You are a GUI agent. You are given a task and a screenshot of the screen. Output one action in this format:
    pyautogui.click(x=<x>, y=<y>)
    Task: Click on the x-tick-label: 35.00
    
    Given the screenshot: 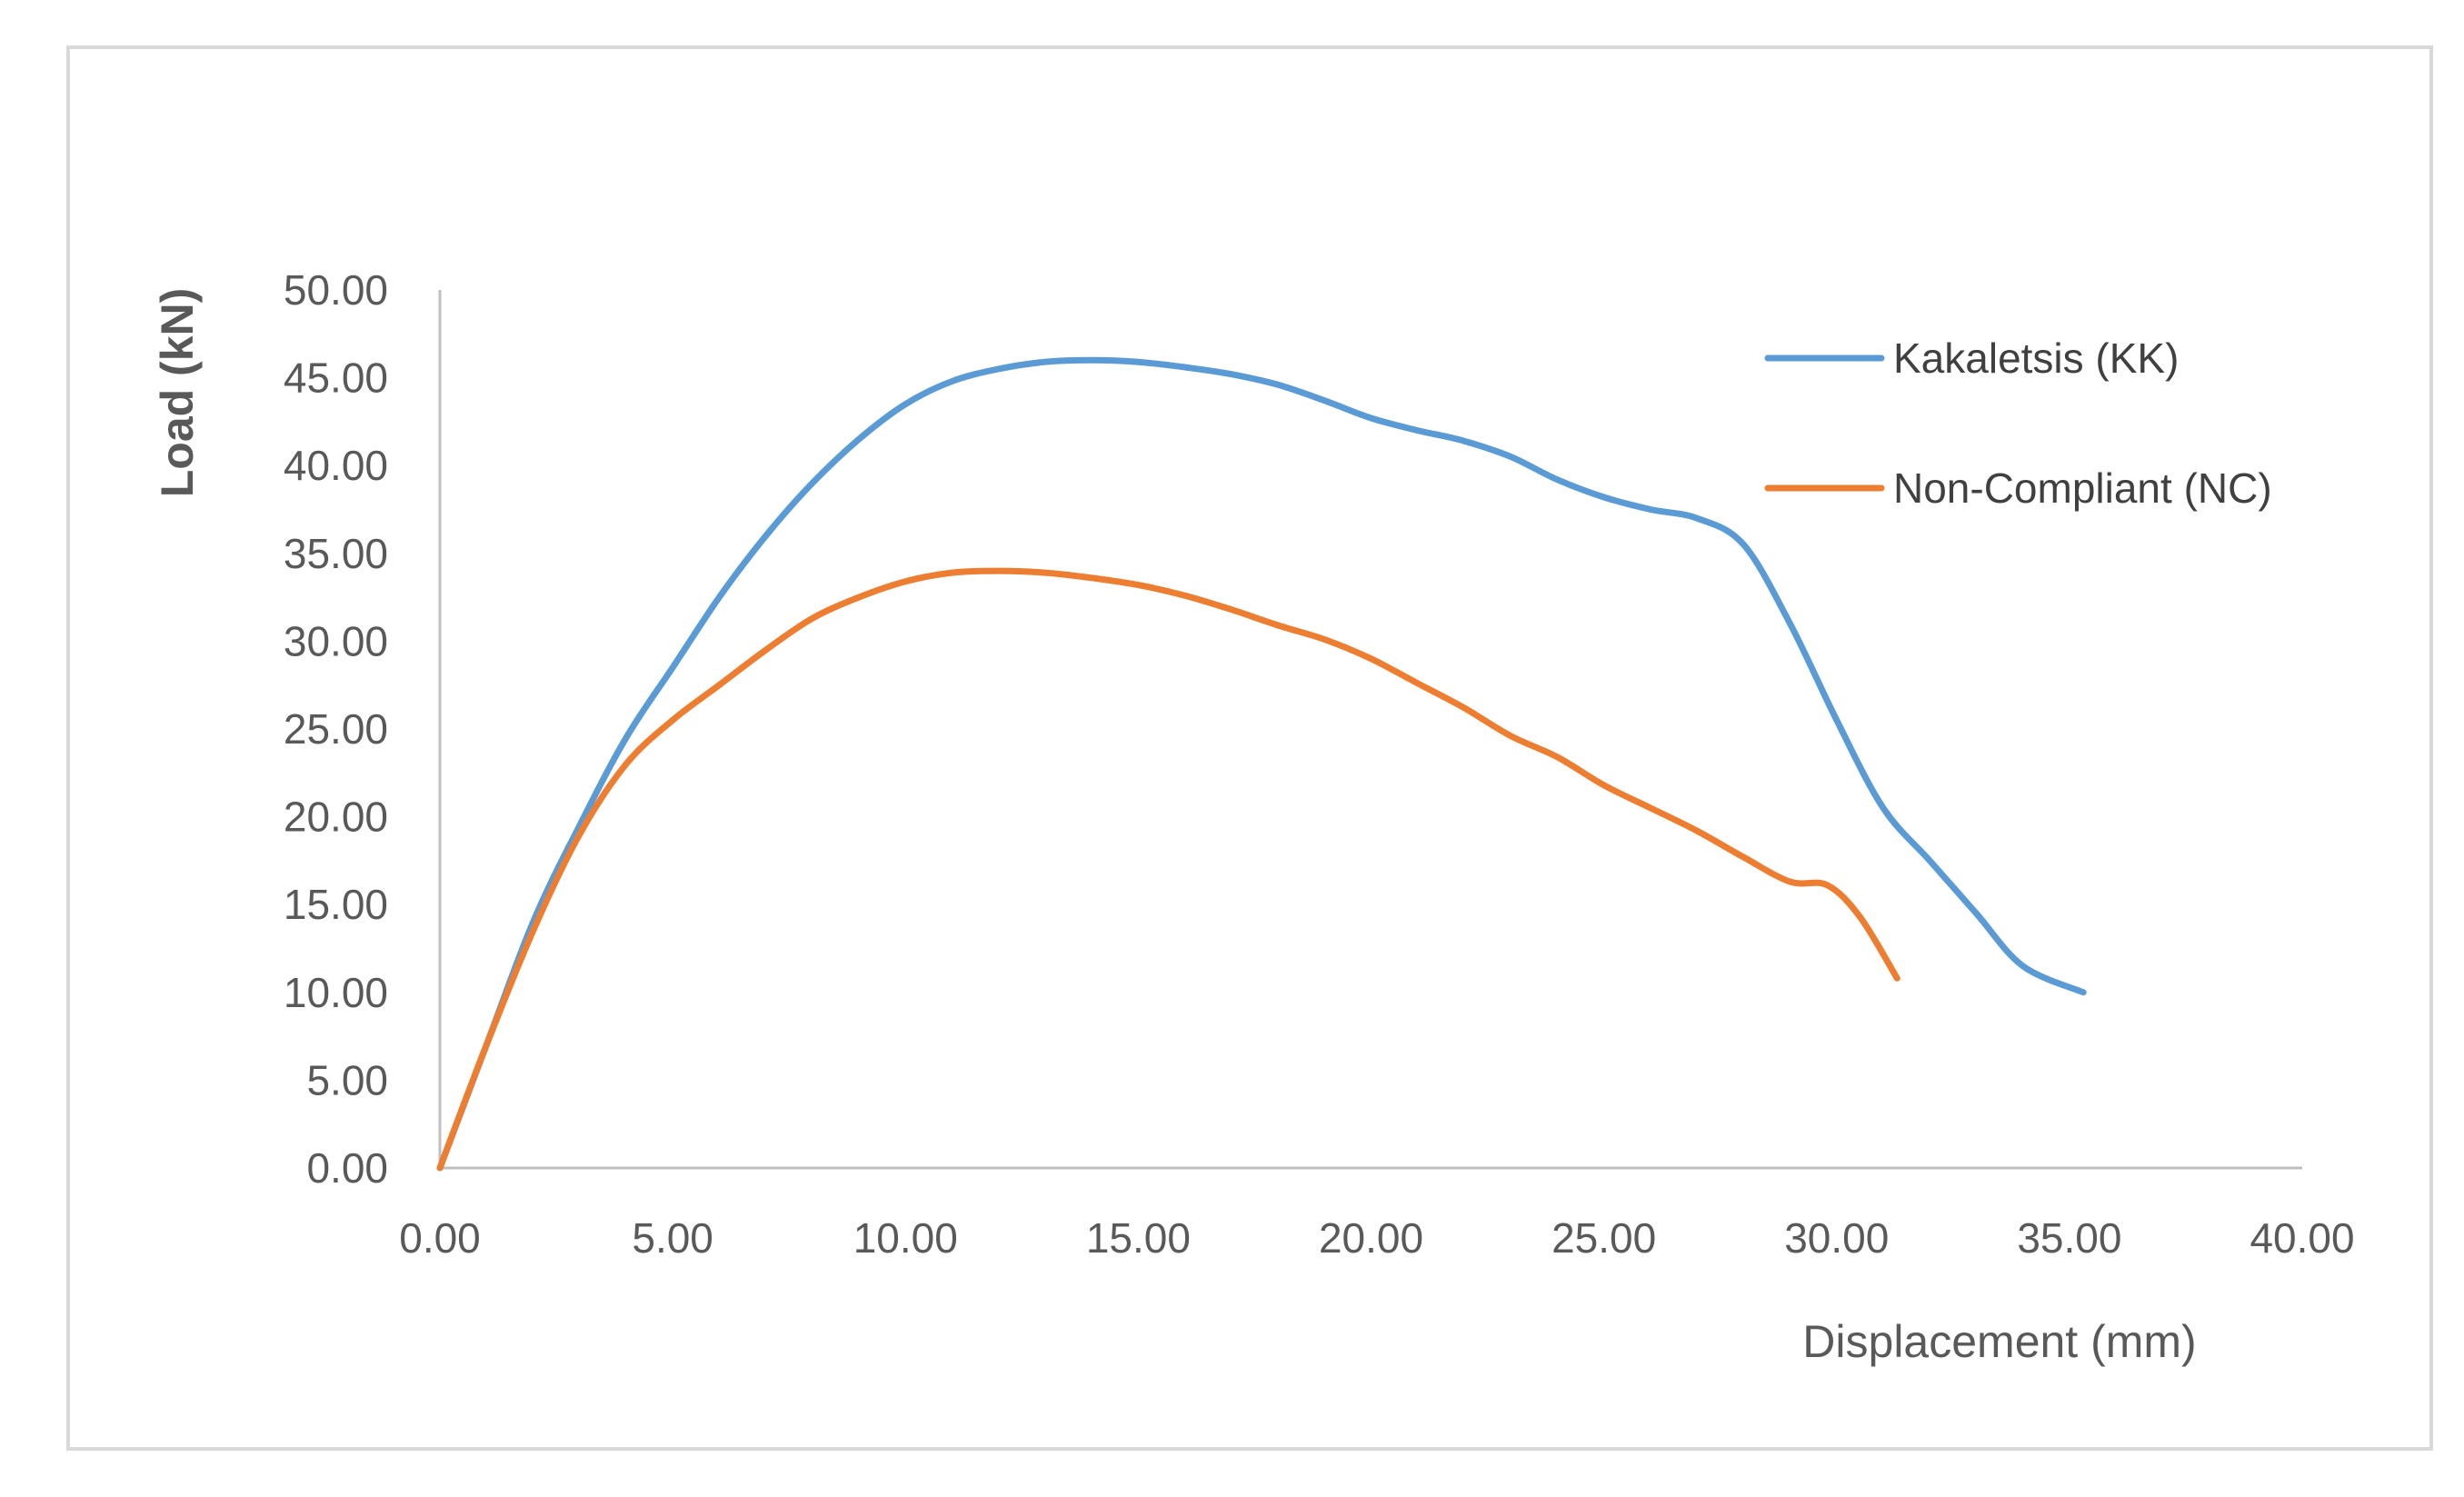 What is the action you would take?
    pyautogui.click(x=2069, y=1238)
    